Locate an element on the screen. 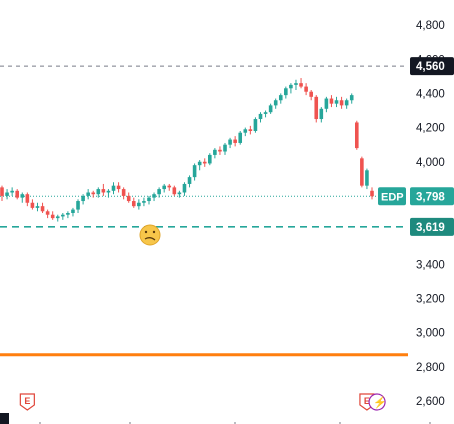 This screenshot has height=424, width=454. emoji-marker is located at coordinates (150, 235).